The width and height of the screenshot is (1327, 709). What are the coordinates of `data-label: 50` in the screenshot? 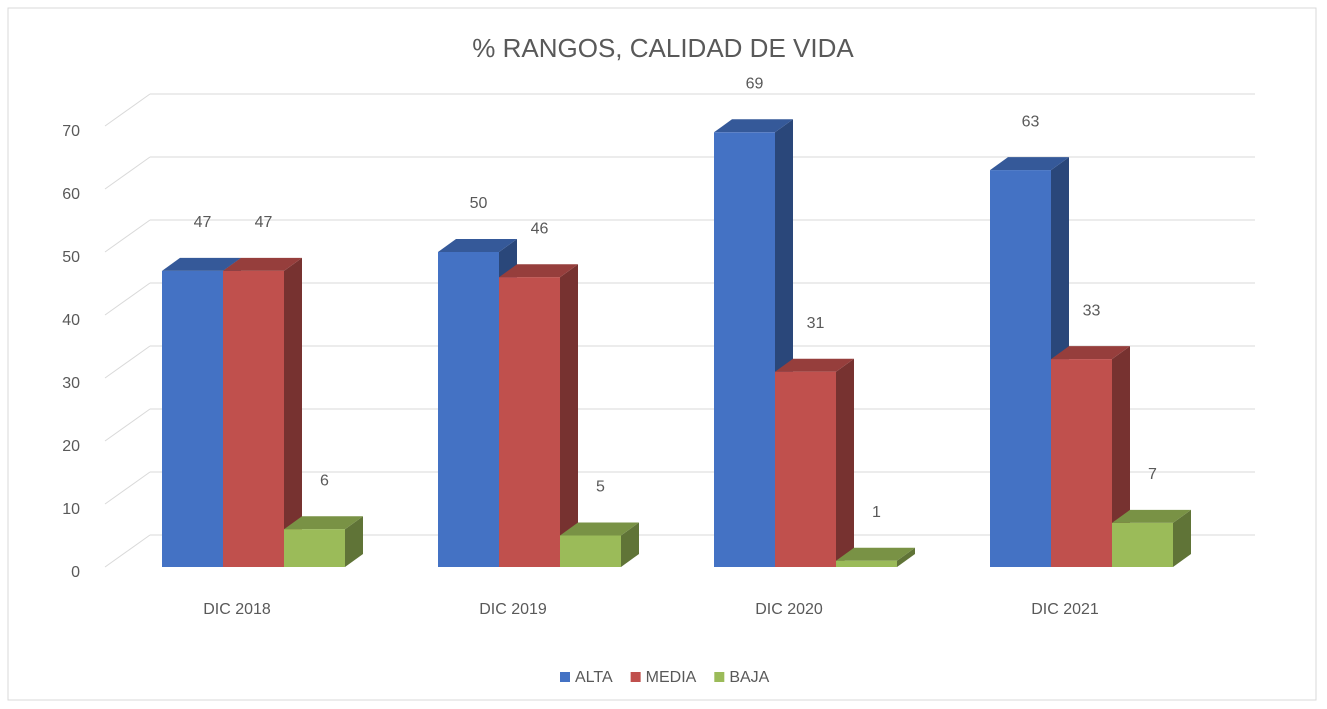 It's located at (479, 203).